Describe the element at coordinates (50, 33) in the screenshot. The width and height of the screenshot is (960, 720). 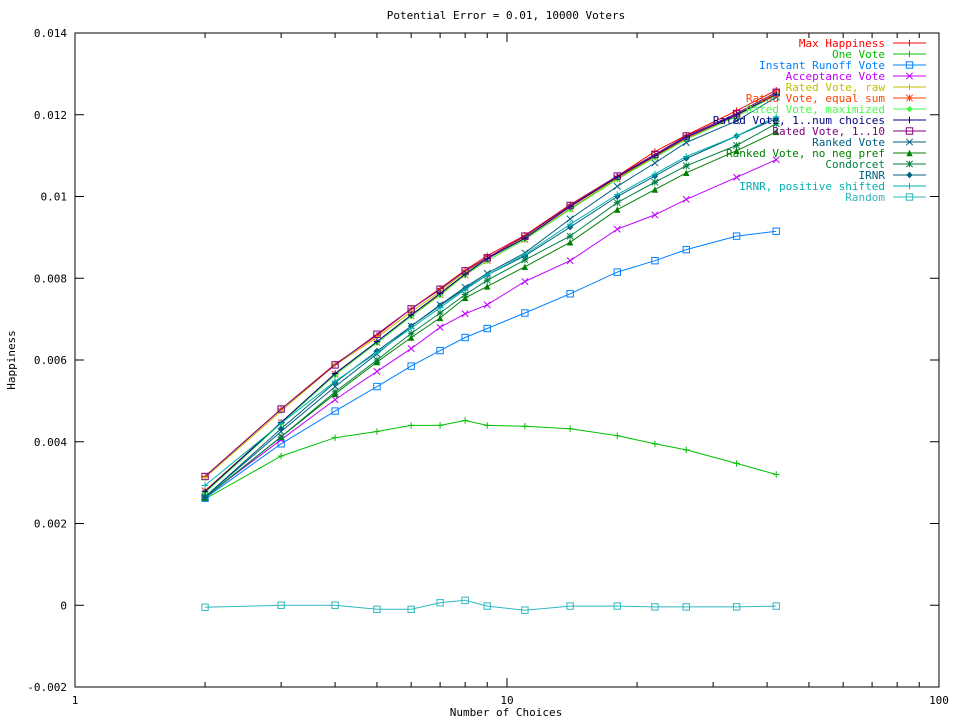
I see `y-tick-label: 0.014` at that location.